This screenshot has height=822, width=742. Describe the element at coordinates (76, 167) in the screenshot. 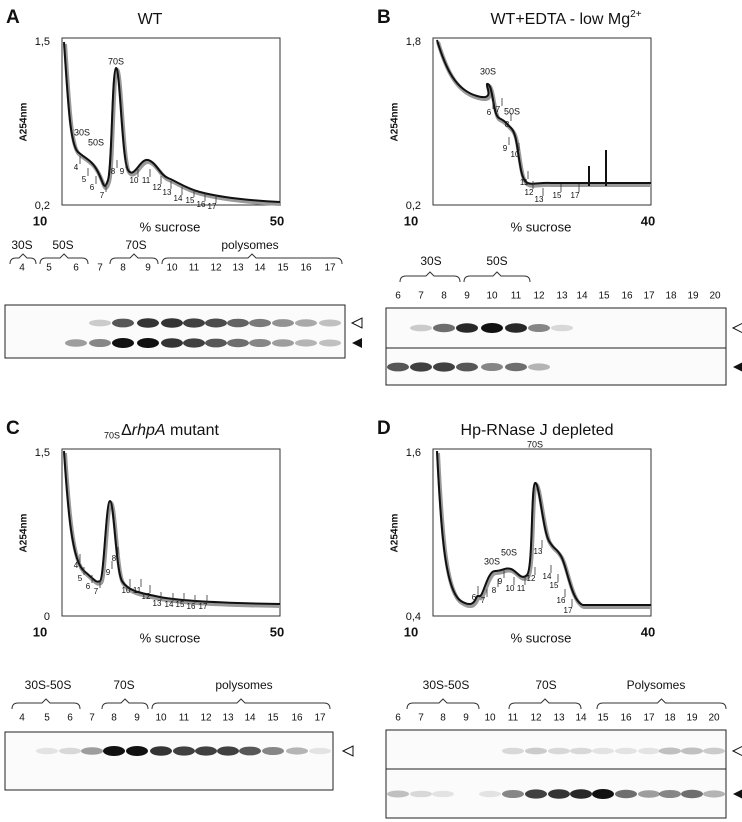

I see `fraction-label: 4` at that location.